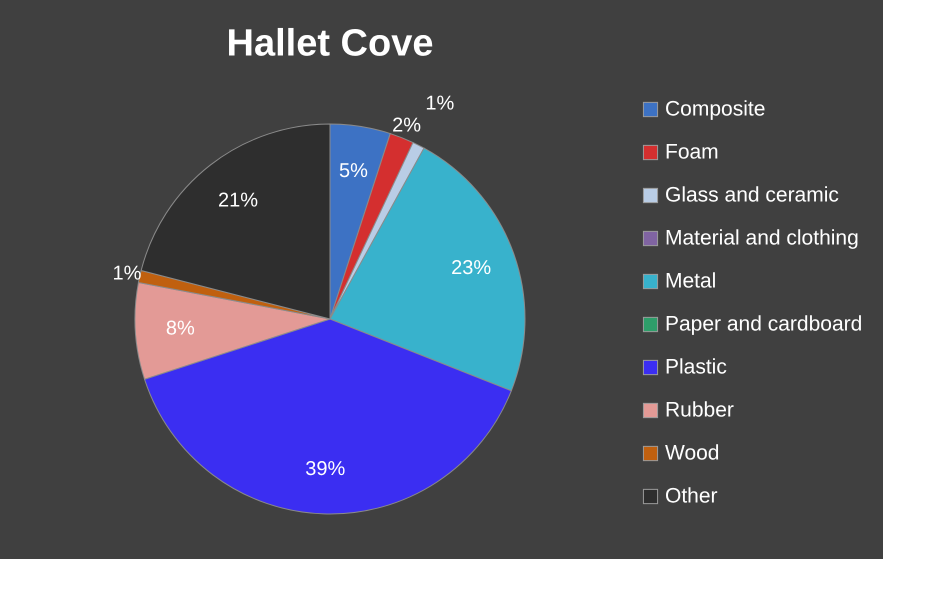  What do you see at coordinates (691, 496) in the screenshot?
I see `legend-label: Other` at bounding box center [691, 496].